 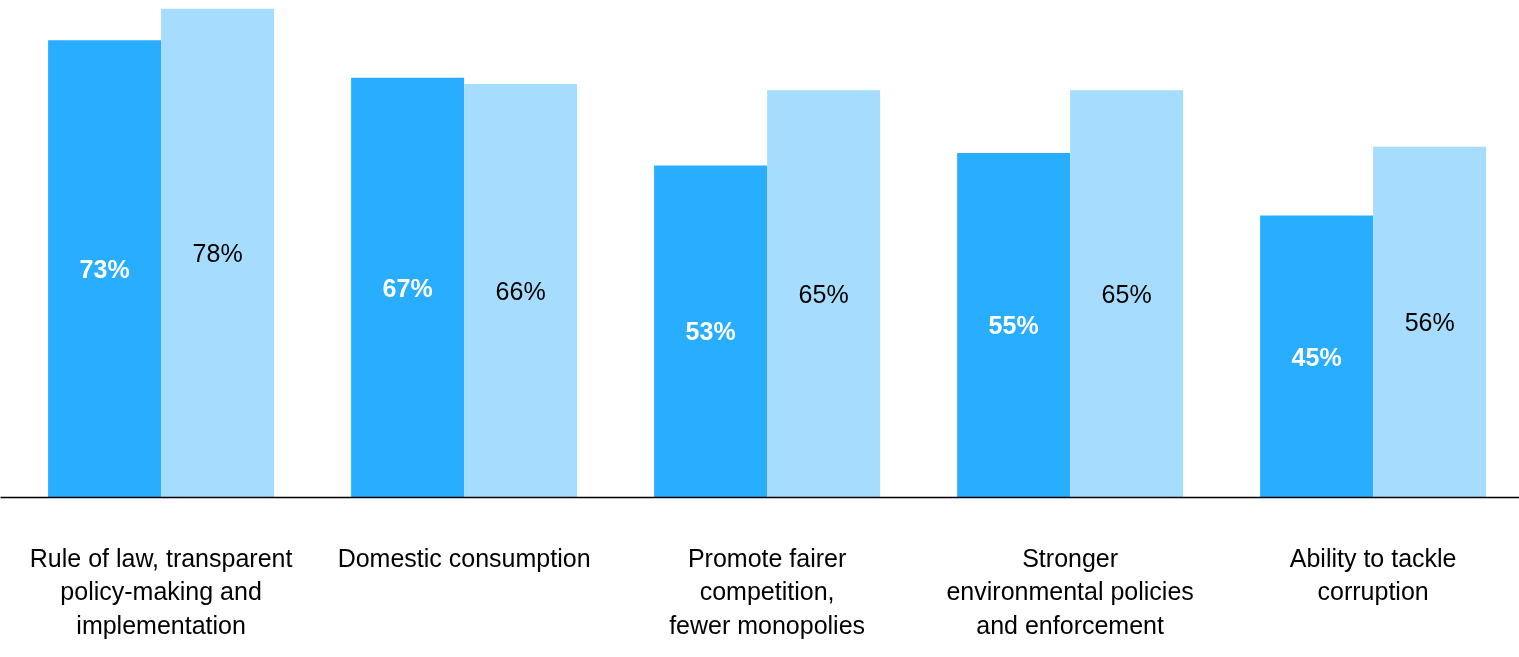 I want to click on data-label: 56%, so click(x=1429, y=322).